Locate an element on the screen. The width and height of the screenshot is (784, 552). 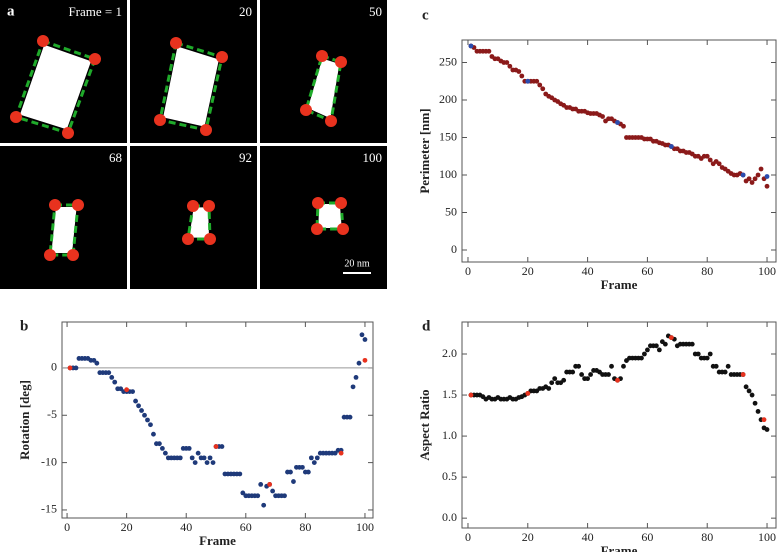
y-axis-title: Perimeter [nm] is located at coordinates (424, 150).